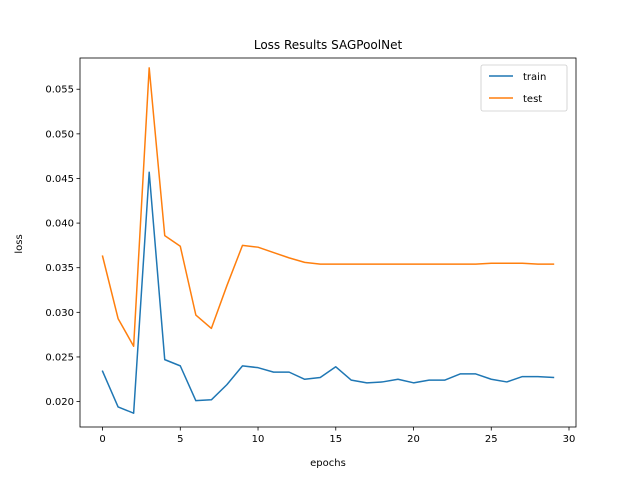  What do you see at coordinates (59, 224) in the screenshot?
I see `y-tick-label: 0.040` at bounding box center [59, 224].